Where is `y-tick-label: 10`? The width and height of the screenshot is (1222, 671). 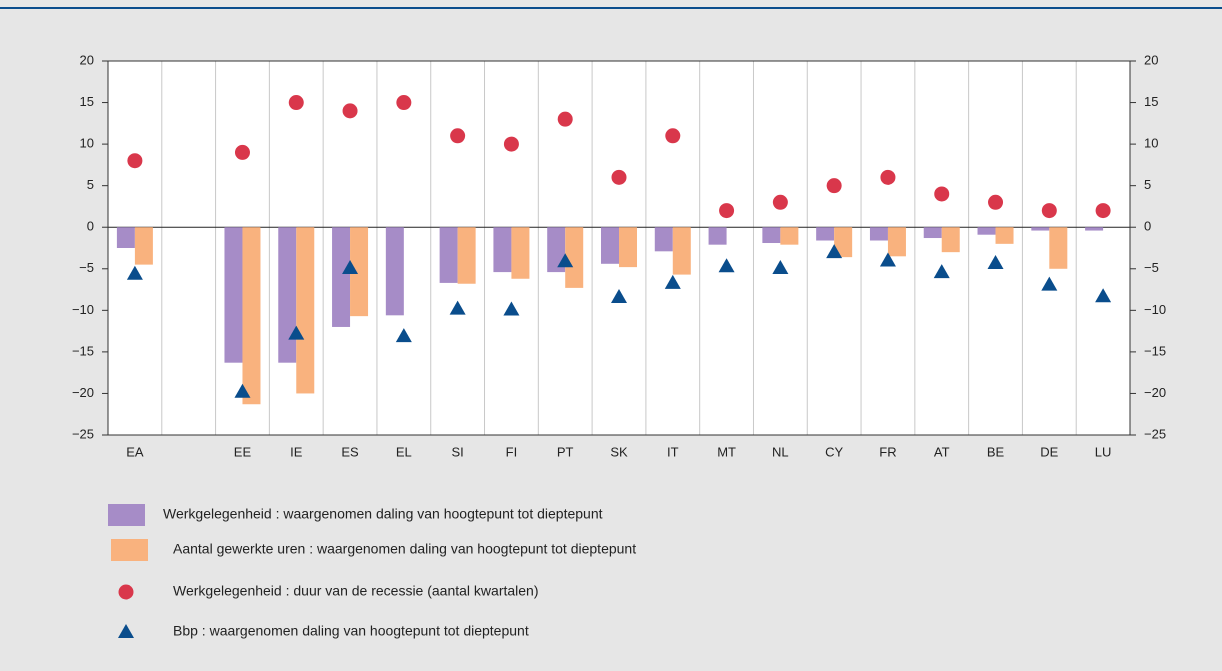 y-tick-label: 10 is located at coordinates (87, 143).